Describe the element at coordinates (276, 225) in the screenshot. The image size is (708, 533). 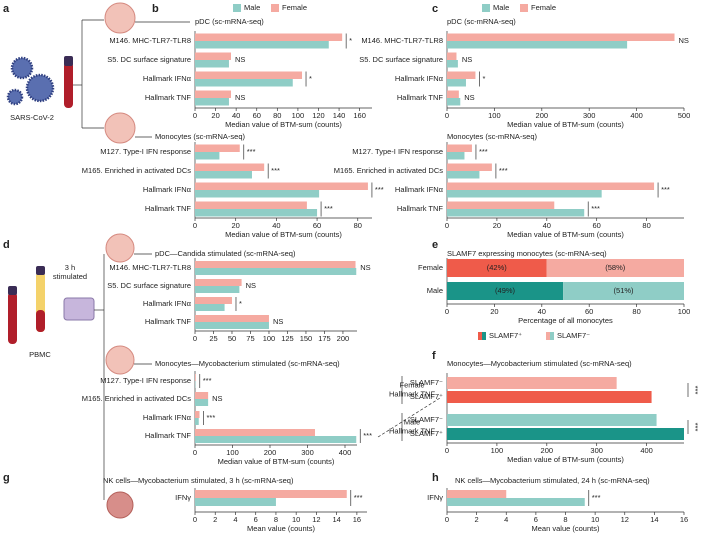
I see `x-tick-label: 40` at that location.